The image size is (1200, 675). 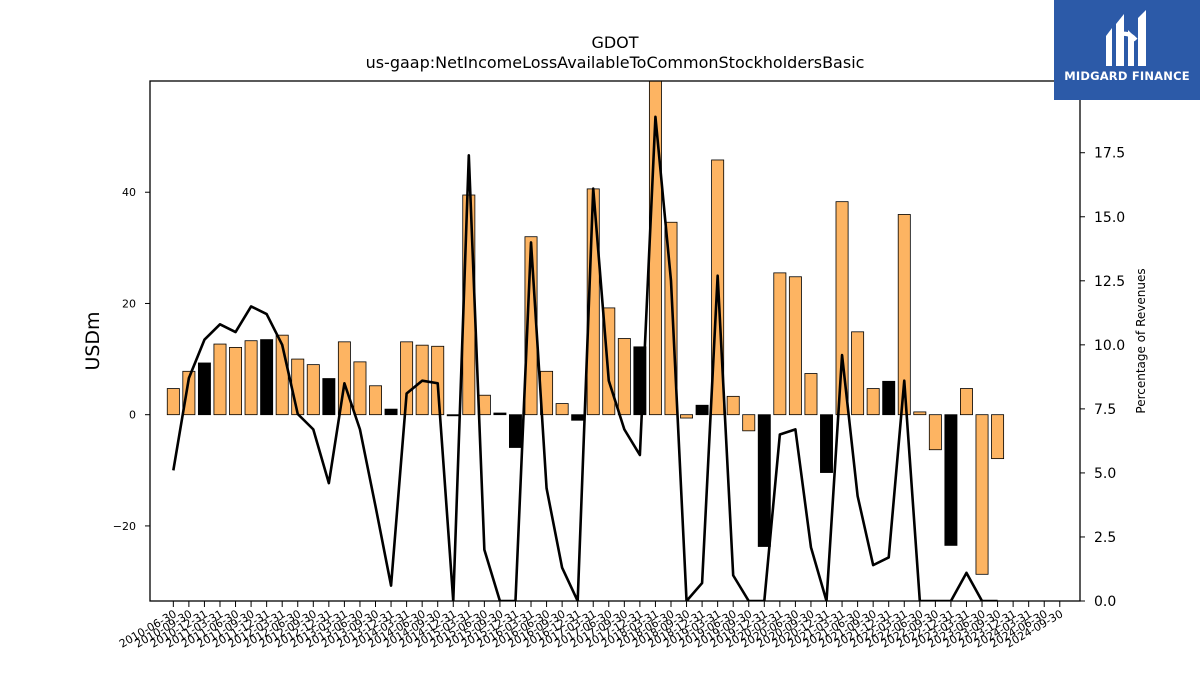 I want to click on right-y-tick-label: 5.0, so click(x=1105, y=474).